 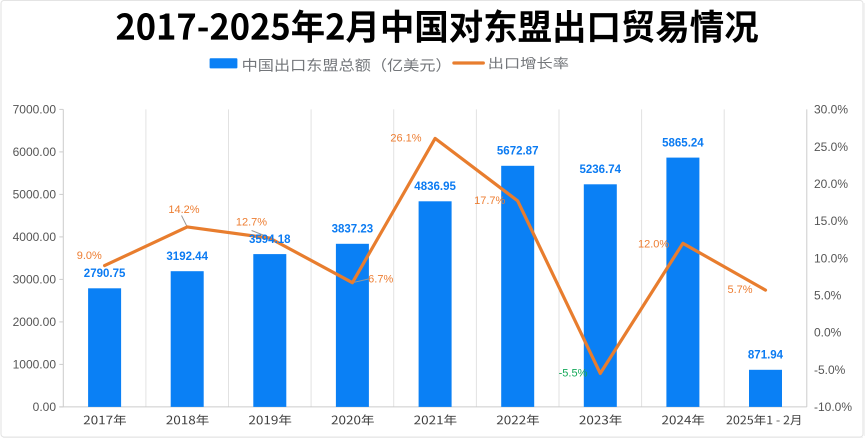 What do you see at coordinates (35, 110) in the screenshot?
I see `svg-text: 7000.00` at bounding box center [35, 110].